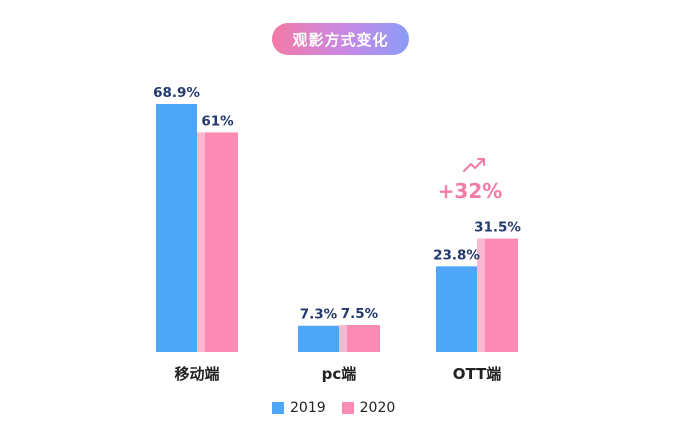 Image resolution: width=682 pixels, height=442 pixels. Describe the element at coordinates (278, 408) in the screenshot. I see `legend-swatch-2019` at that location.